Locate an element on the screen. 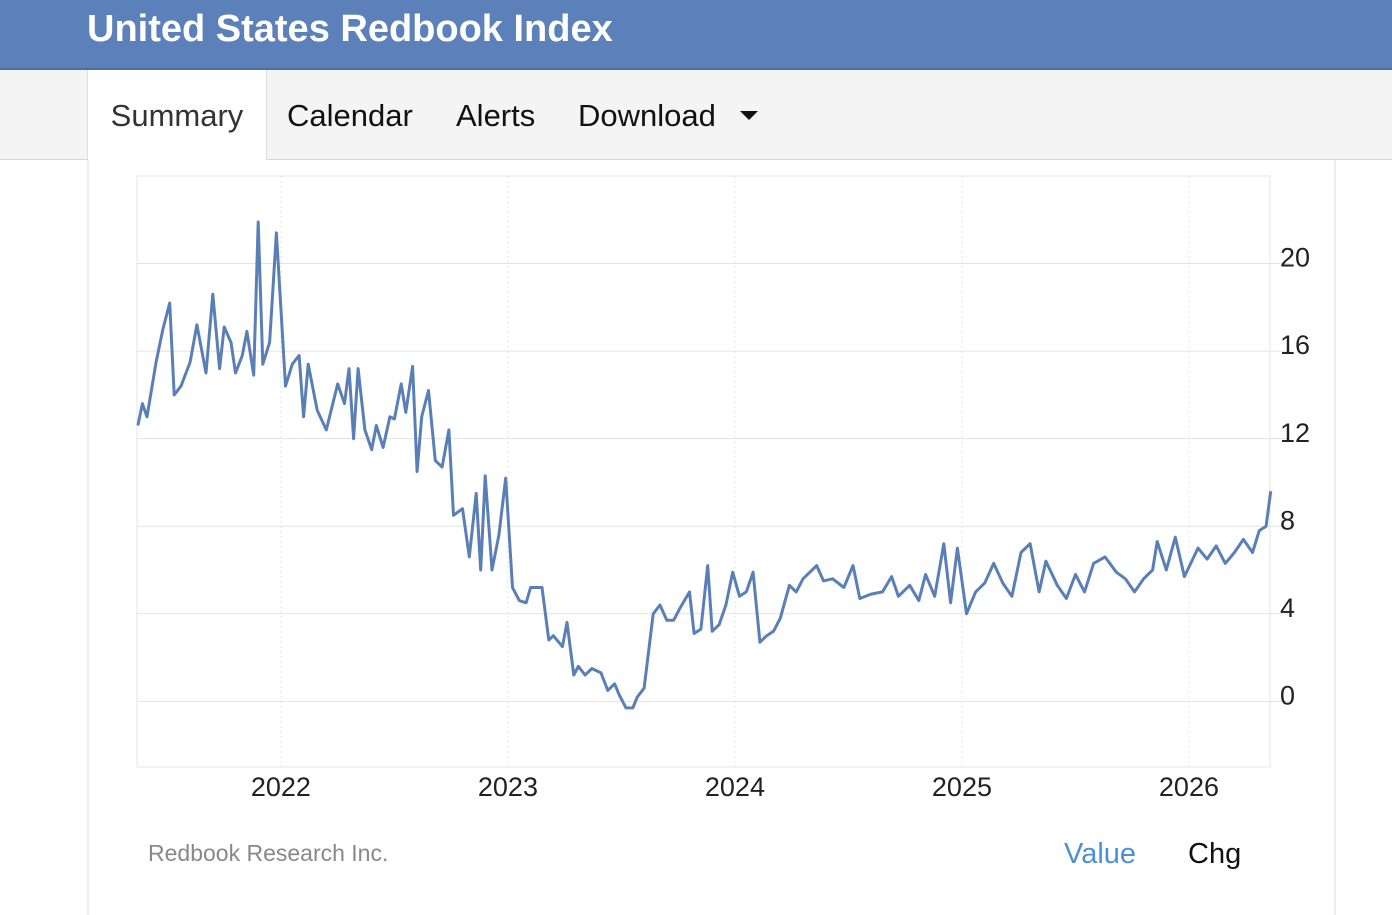 The height and width of the screenshot is (915, 1392). toggle: Chg is located at coordinates (1215, 854).